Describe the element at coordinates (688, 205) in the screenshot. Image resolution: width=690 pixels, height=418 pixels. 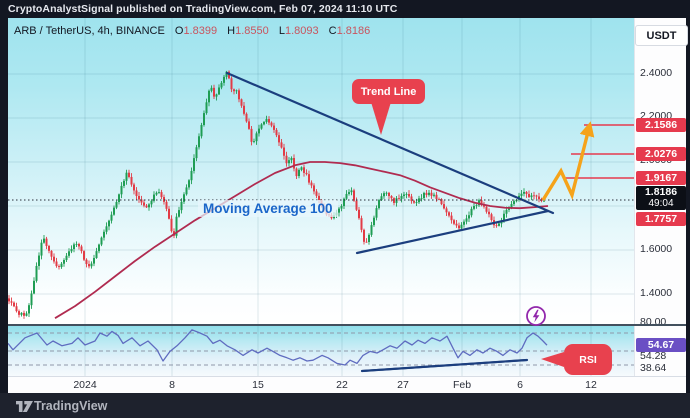
I see `right-border` at that location.